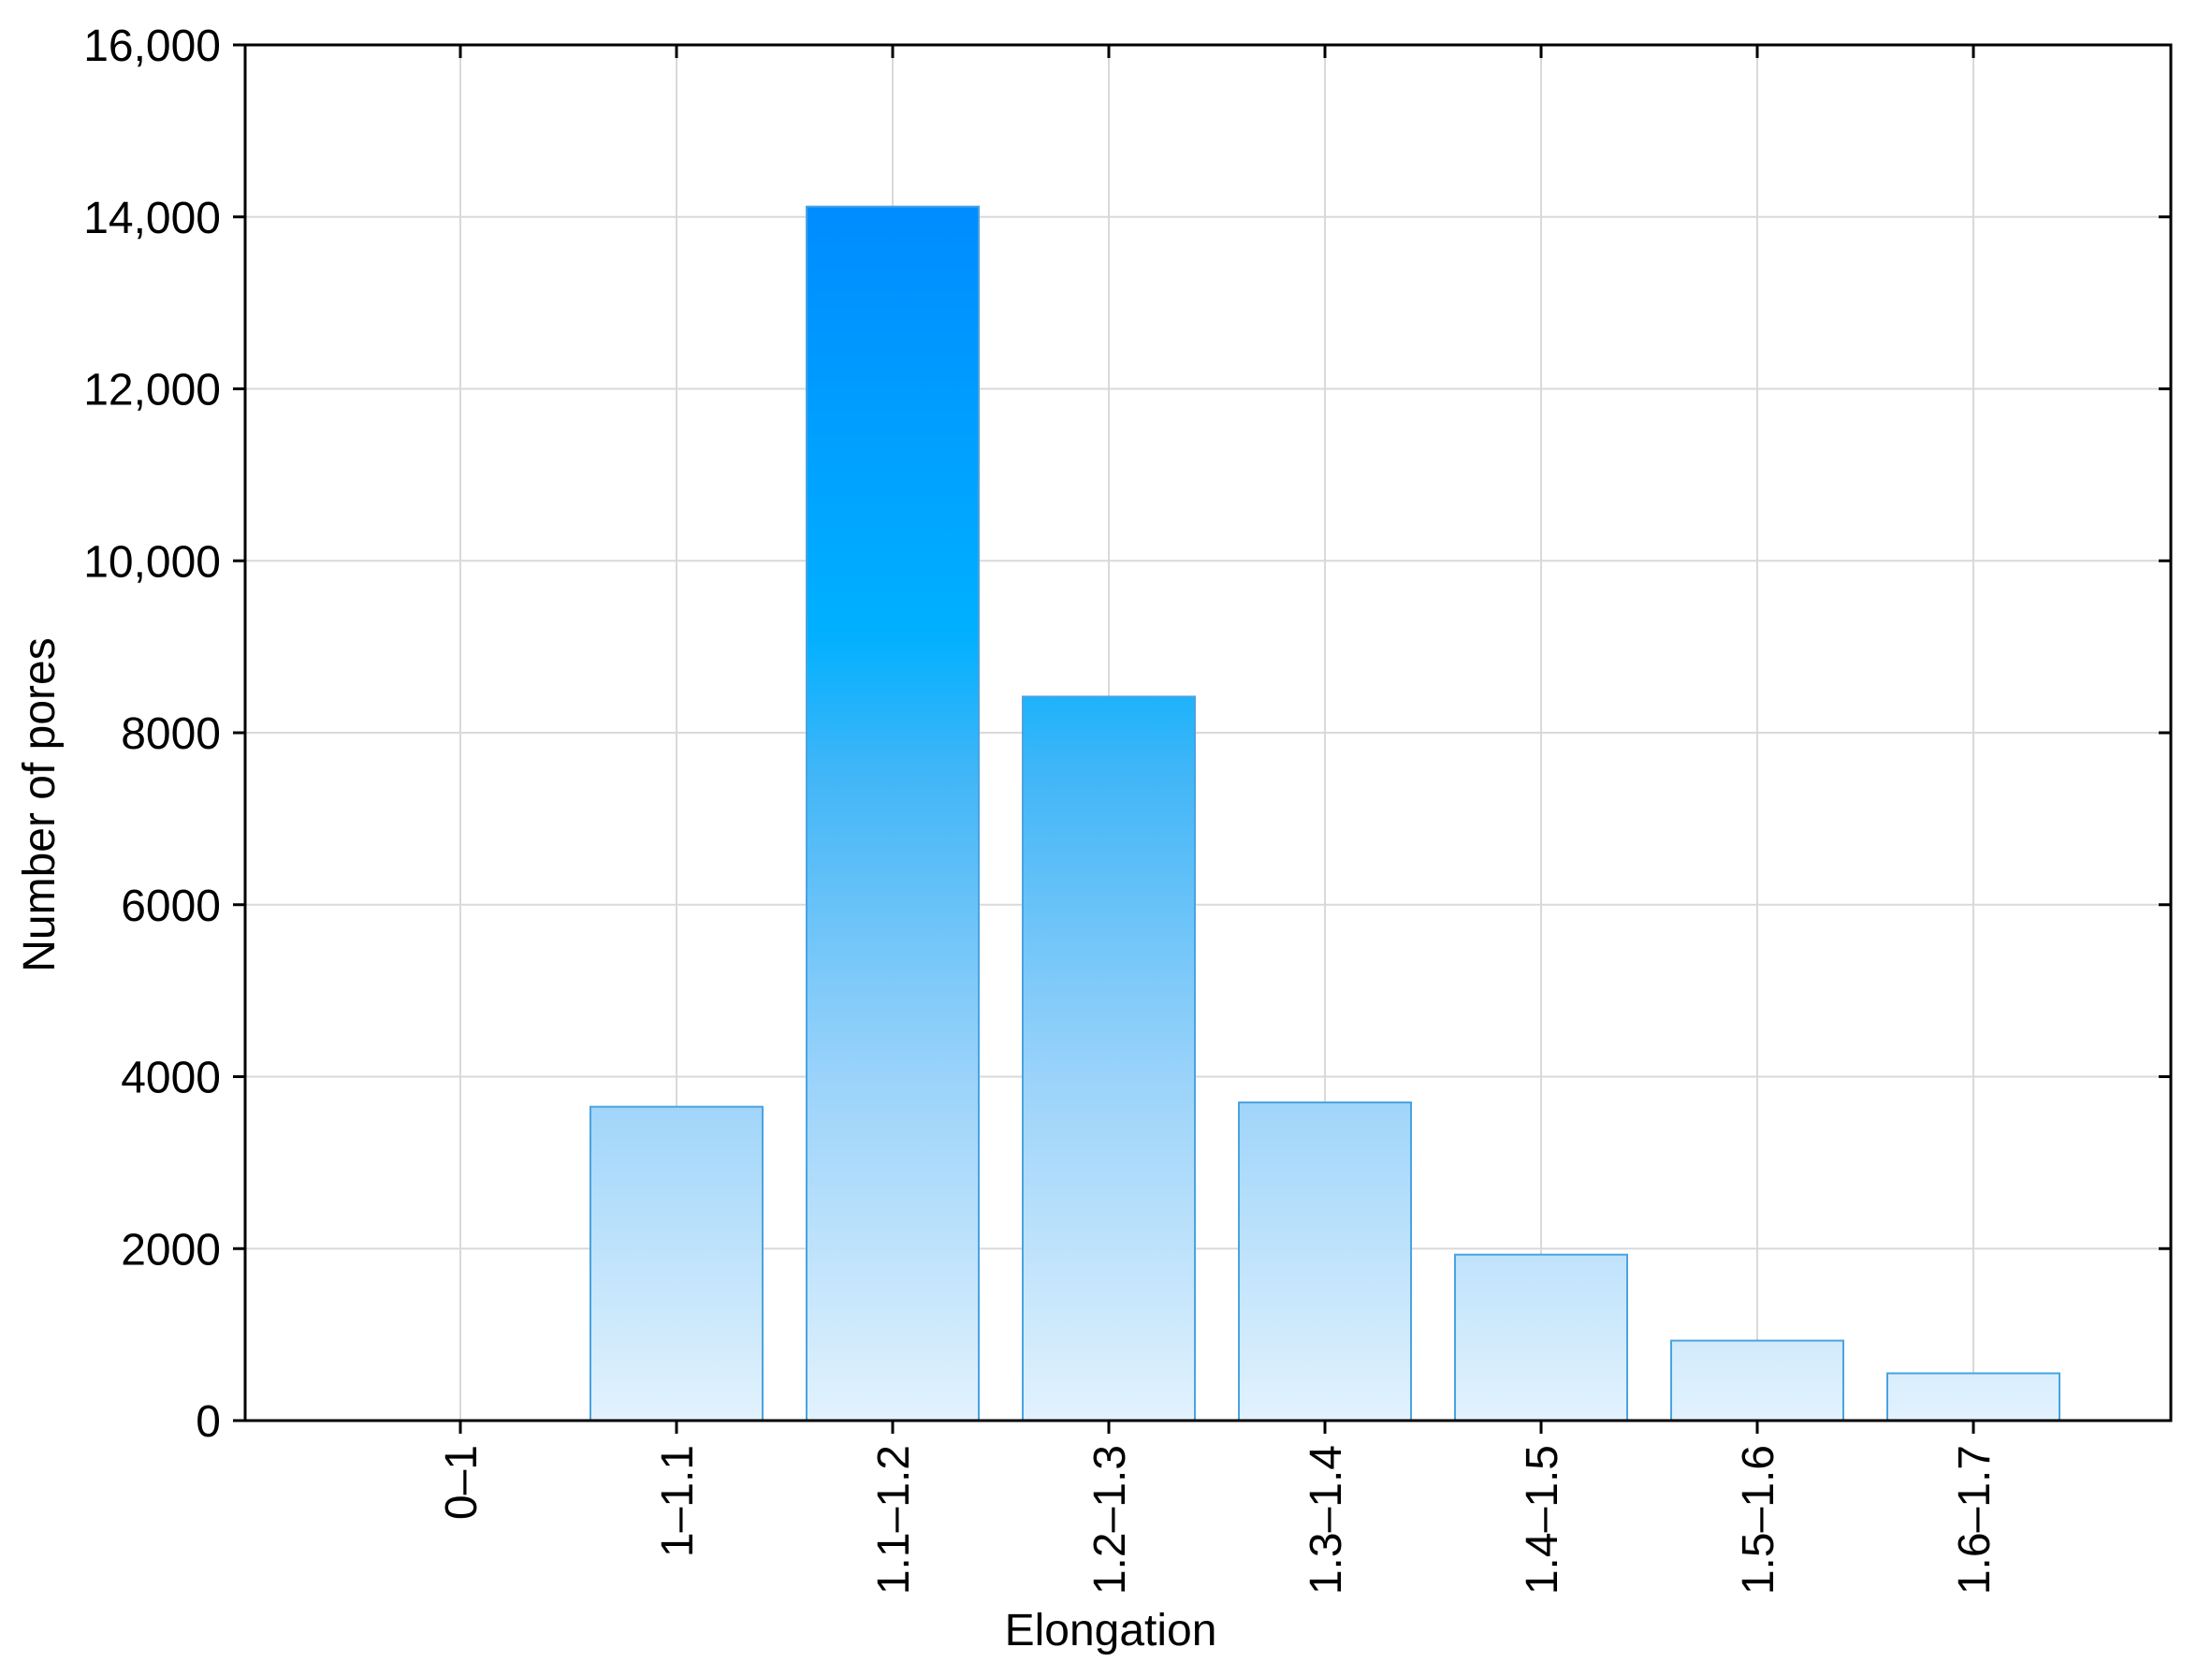  Describe the element at coordinates (171, 734) in the screenshot. I see `y-tick-label: 8000` at that location.